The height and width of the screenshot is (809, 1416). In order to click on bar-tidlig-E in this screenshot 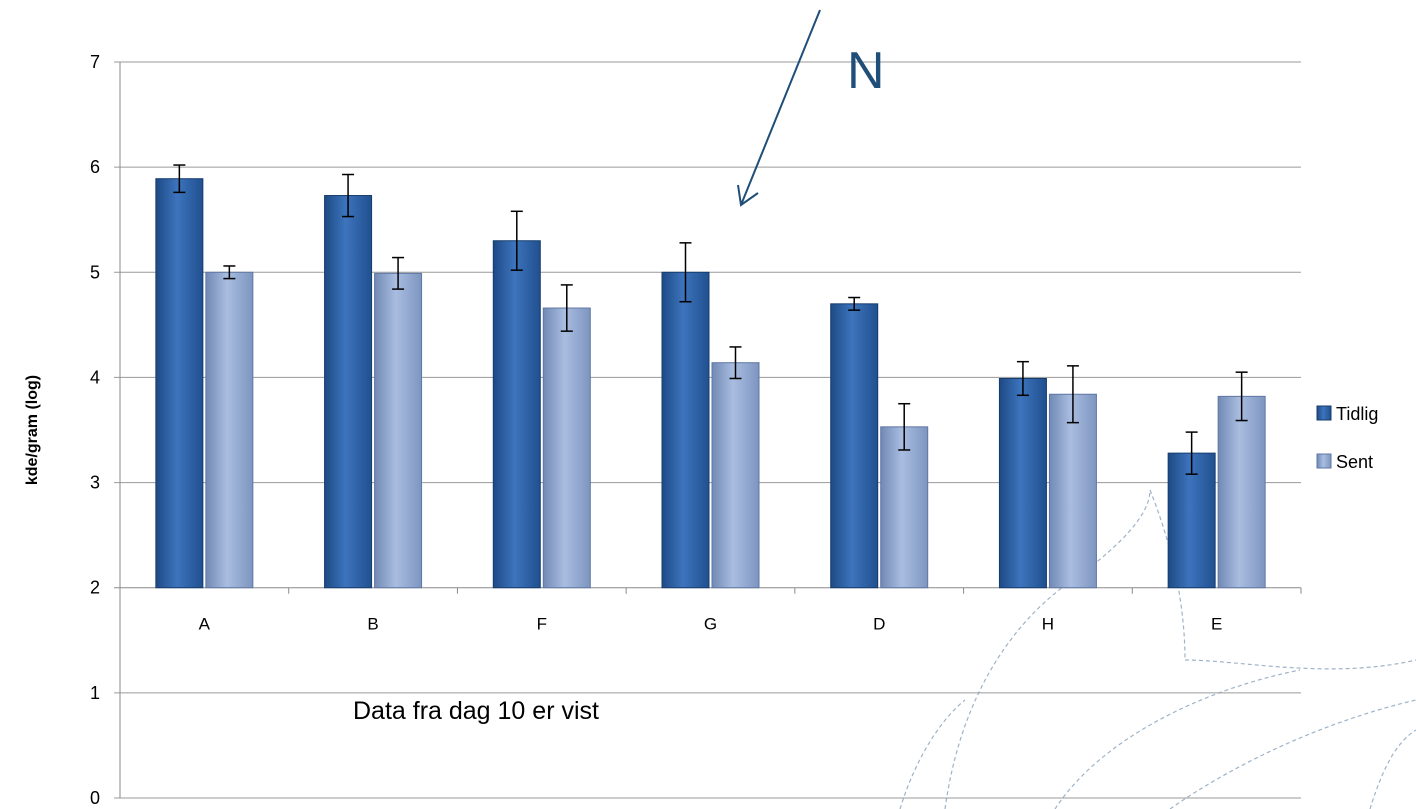, I will do `click(1191, 520)`.